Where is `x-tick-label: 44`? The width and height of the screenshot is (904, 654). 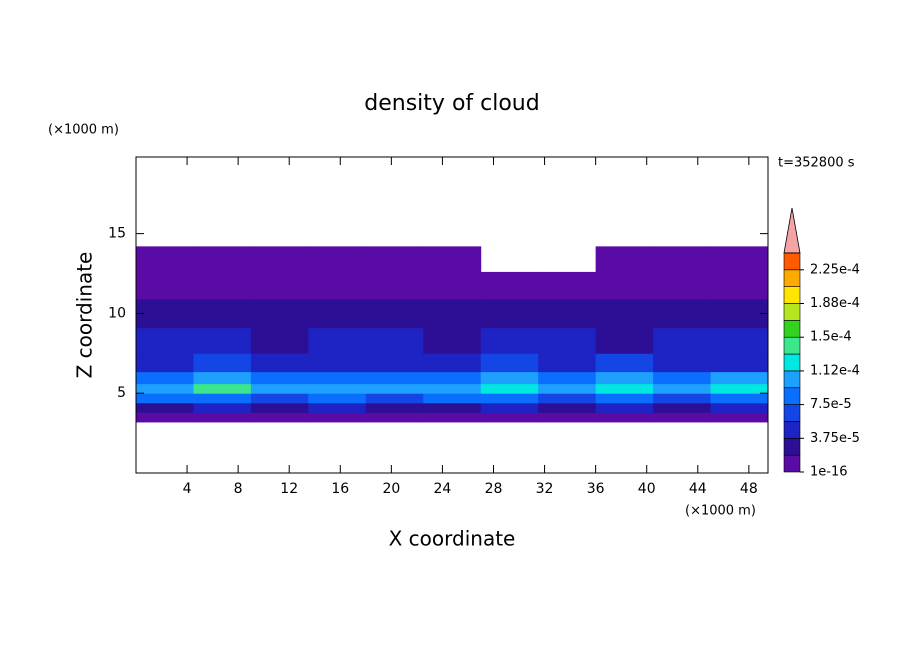 x-tick-label: 44 is located at coordinates (698, 489).